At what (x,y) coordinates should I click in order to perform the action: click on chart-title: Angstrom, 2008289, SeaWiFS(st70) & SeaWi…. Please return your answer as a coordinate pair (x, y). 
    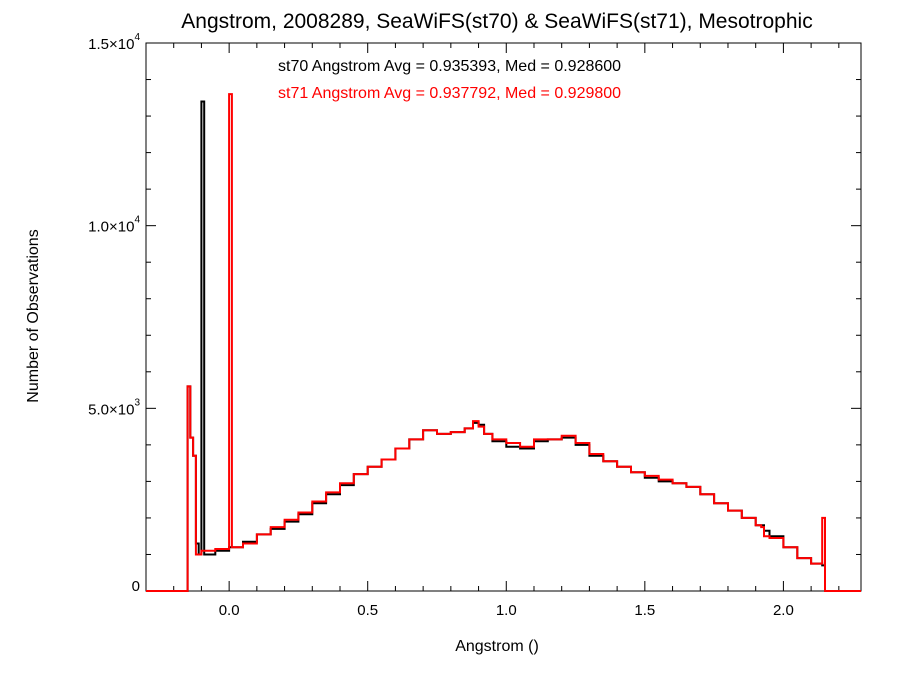
    Looking at the image, I should click on (496, 21).